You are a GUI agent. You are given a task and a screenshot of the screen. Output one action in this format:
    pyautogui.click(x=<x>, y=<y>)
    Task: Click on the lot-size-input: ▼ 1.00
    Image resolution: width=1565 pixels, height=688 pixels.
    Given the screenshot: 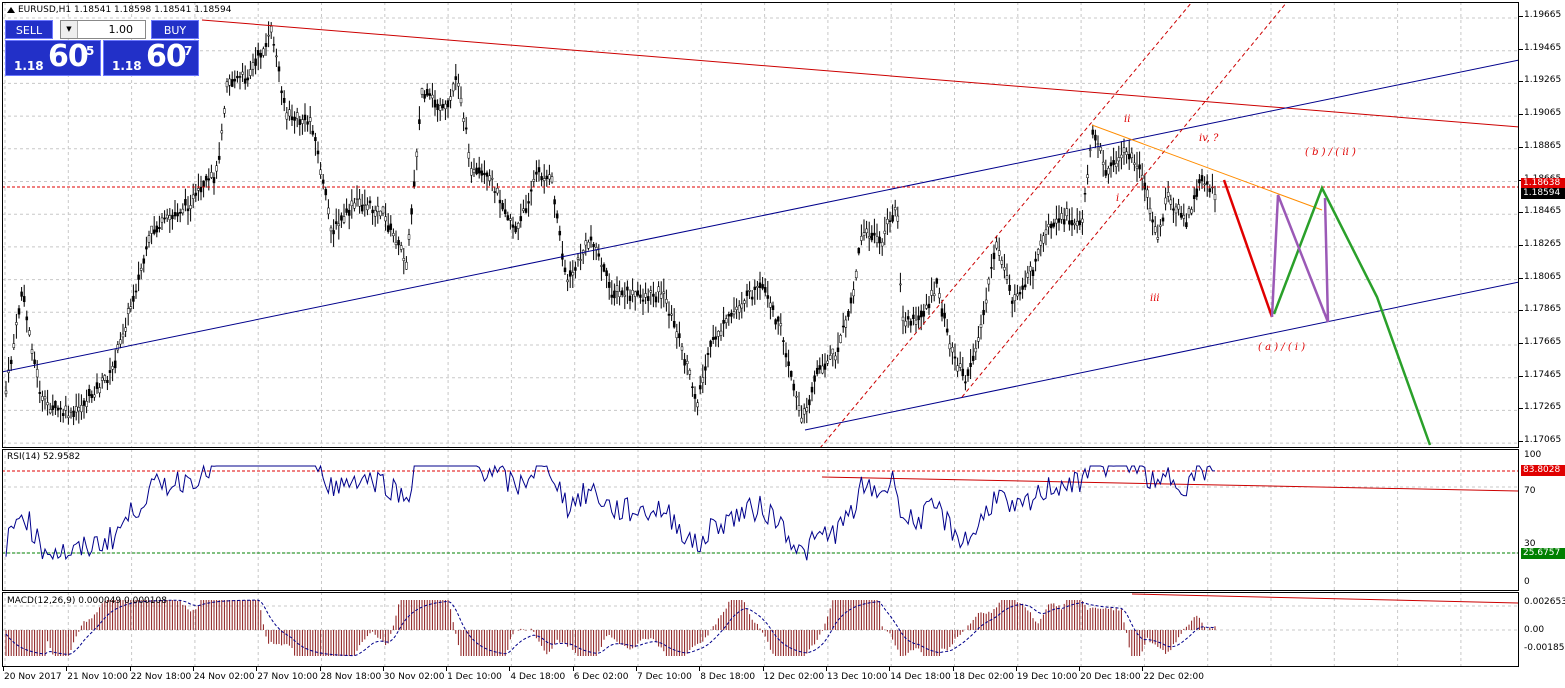 What is the action you would take?
    pyautogui.click(x=103, y=29)
    